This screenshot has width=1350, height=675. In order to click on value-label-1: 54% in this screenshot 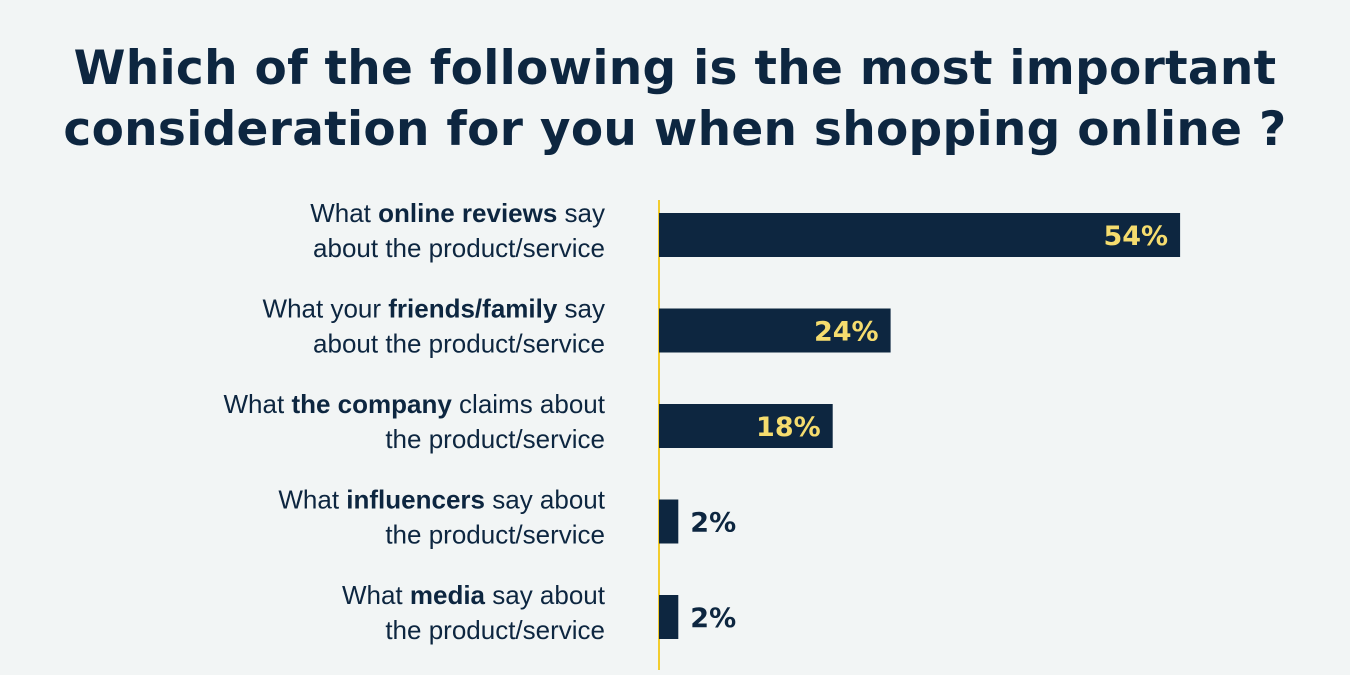, I will do `click(1135, 236)`.